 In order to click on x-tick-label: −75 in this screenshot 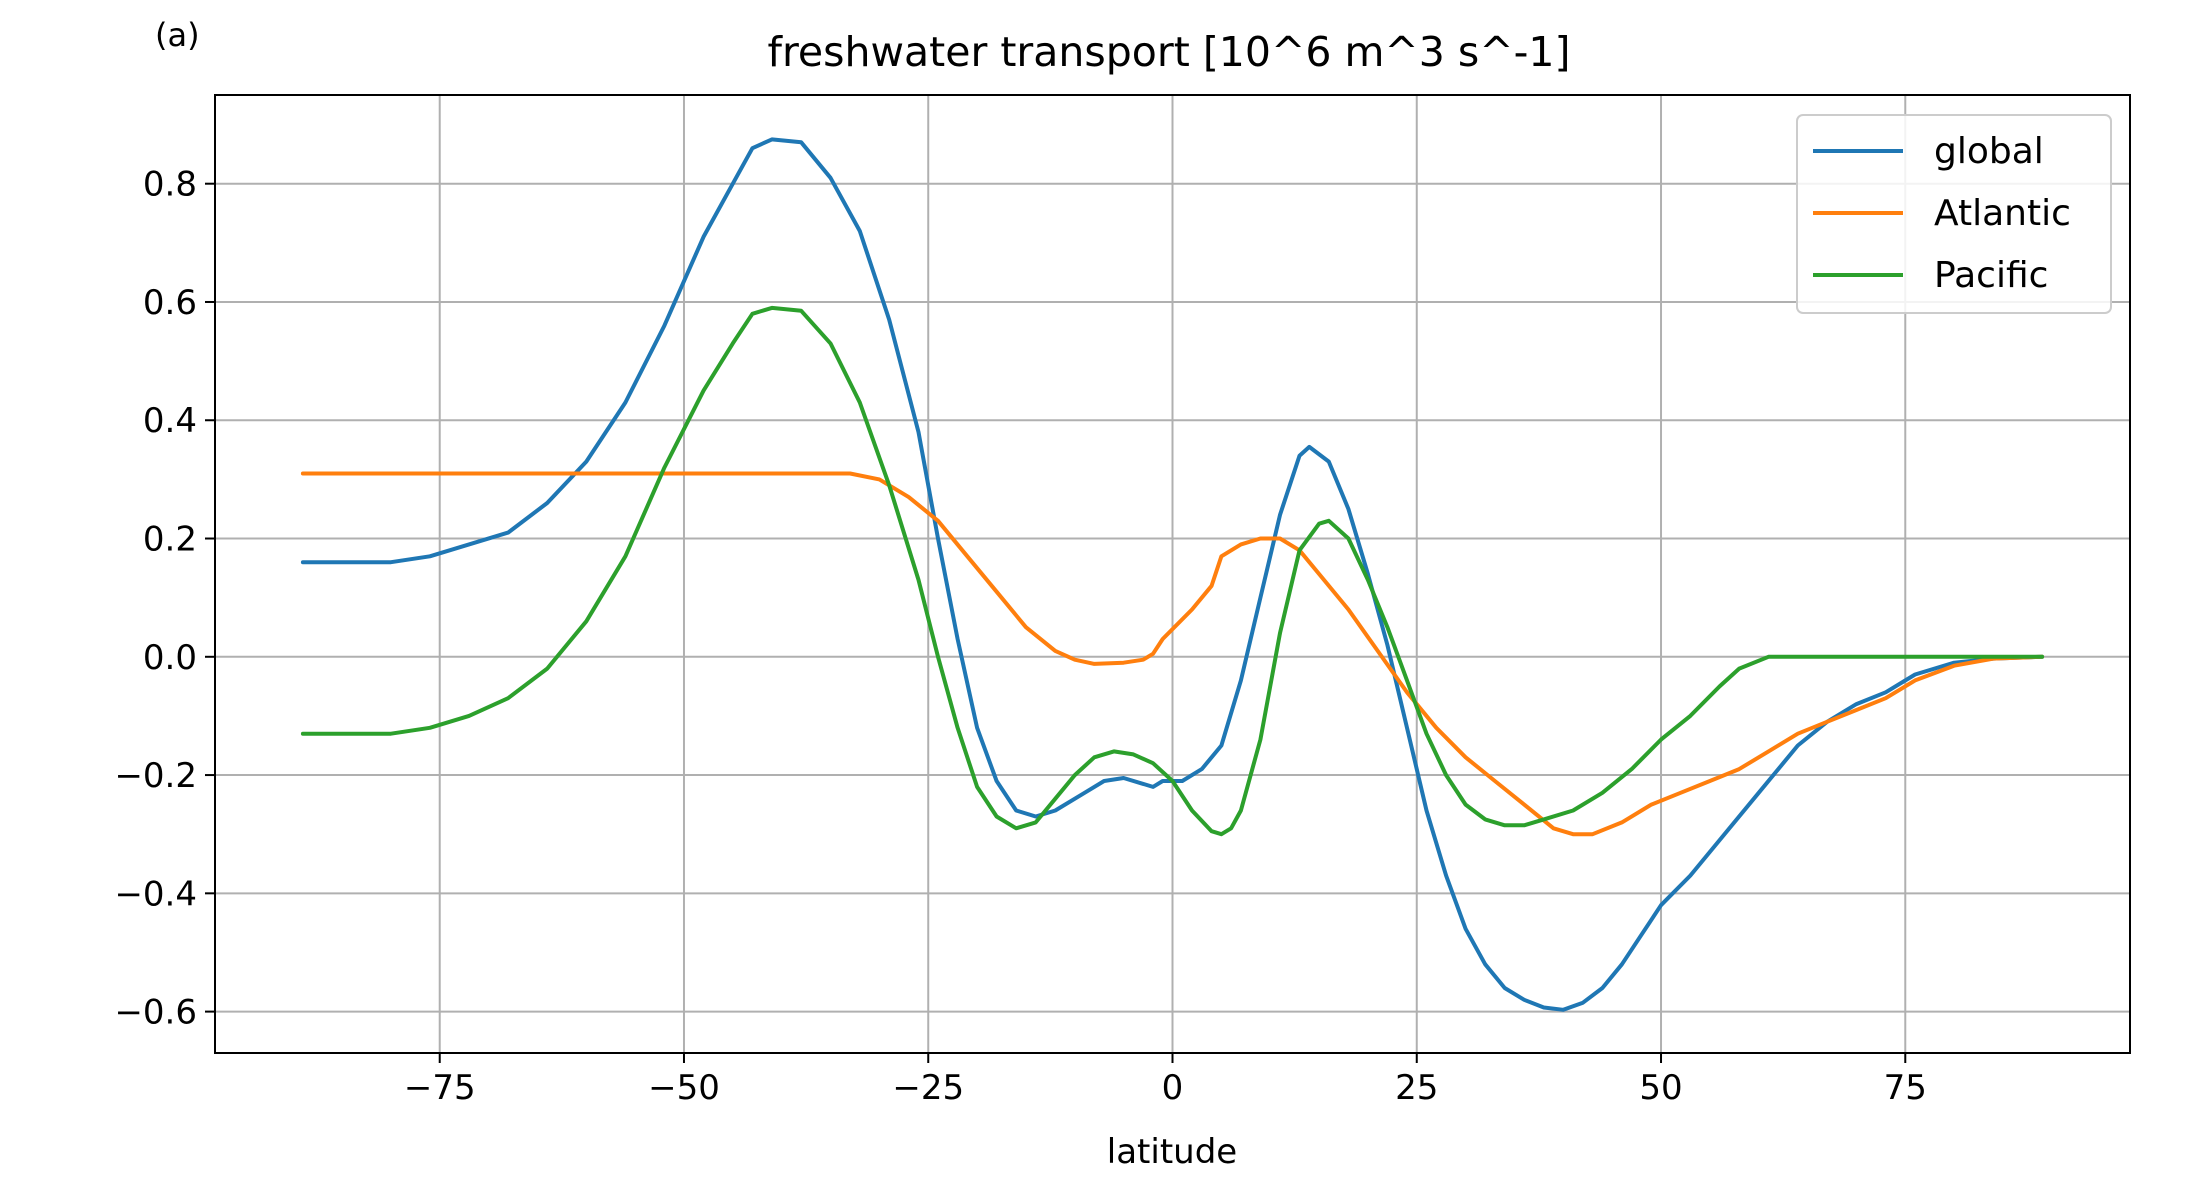, I will do `click(440, 1088)`.